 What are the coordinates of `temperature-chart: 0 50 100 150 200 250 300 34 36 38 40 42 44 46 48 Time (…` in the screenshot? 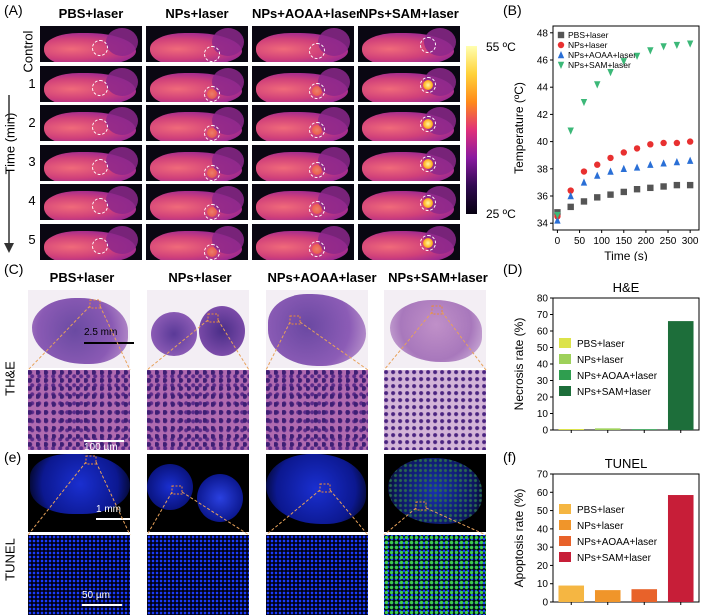 It's located at (606, 143).